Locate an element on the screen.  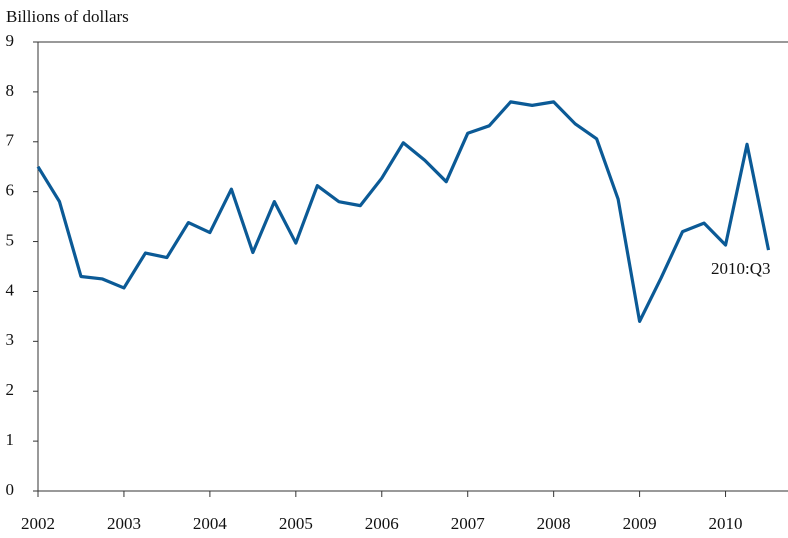
y-tick-label: 8 is located at coordinates (10, 90).